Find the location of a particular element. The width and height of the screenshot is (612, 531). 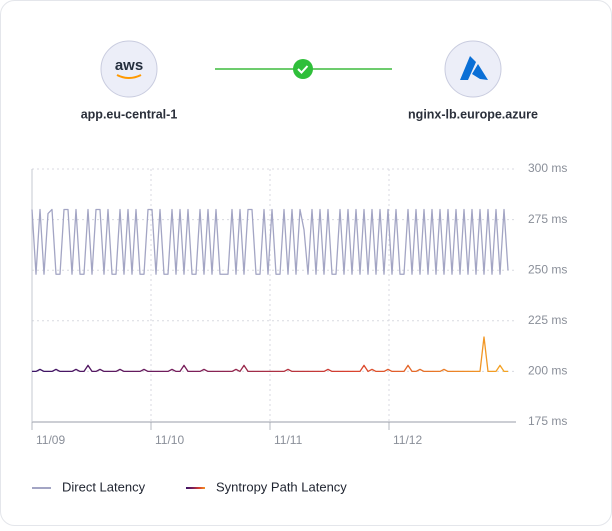

target-icon is located at coordinates (473, 69).